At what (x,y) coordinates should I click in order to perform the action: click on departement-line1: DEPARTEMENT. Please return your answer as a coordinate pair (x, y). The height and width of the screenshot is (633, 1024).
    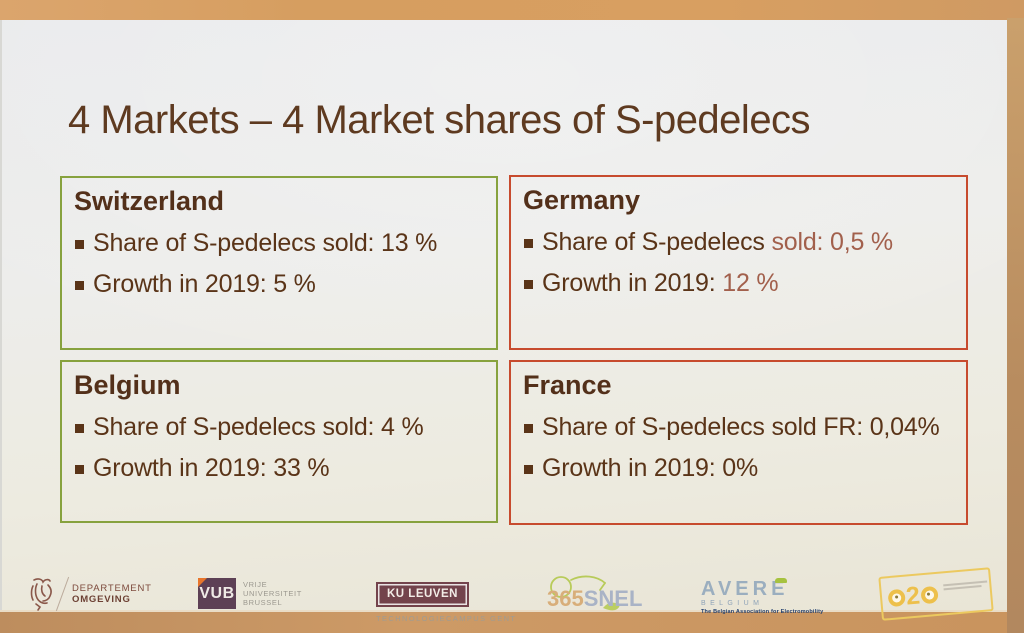
    Looking at the image, I should click on (112, 588).